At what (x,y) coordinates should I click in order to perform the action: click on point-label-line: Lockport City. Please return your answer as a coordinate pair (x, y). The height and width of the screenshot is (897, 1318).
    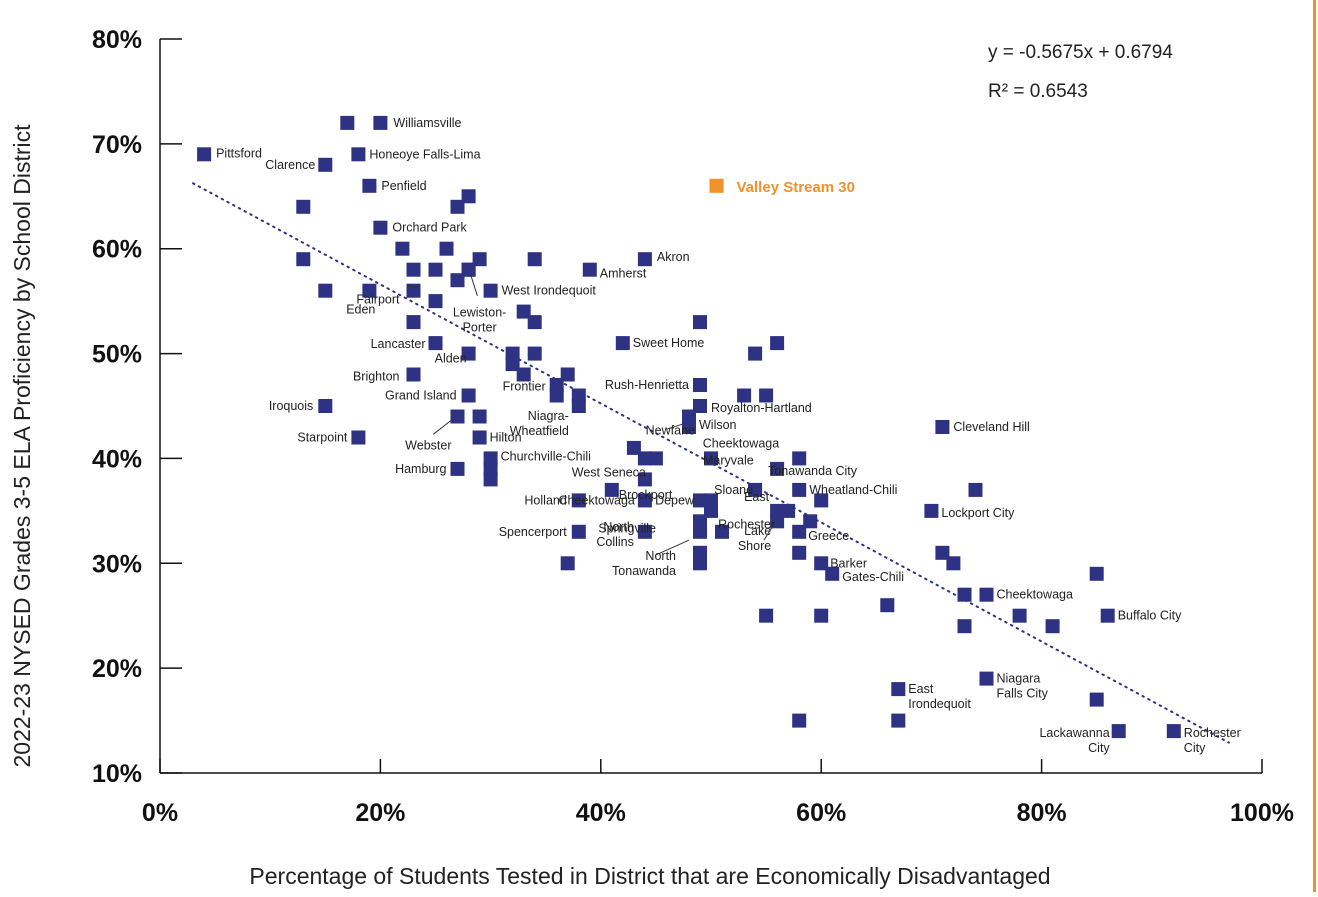
    Looking at the image, I should click on (978, 513).